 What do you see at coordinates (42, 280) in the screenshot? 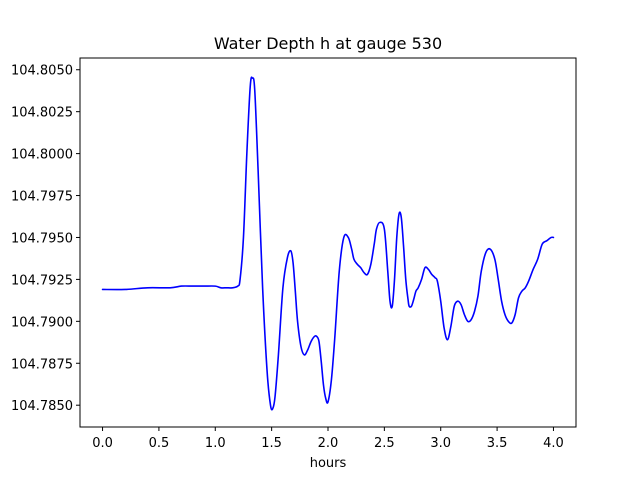
I see `y-tick-label: 104.7925` at bounding box center [42, 280].